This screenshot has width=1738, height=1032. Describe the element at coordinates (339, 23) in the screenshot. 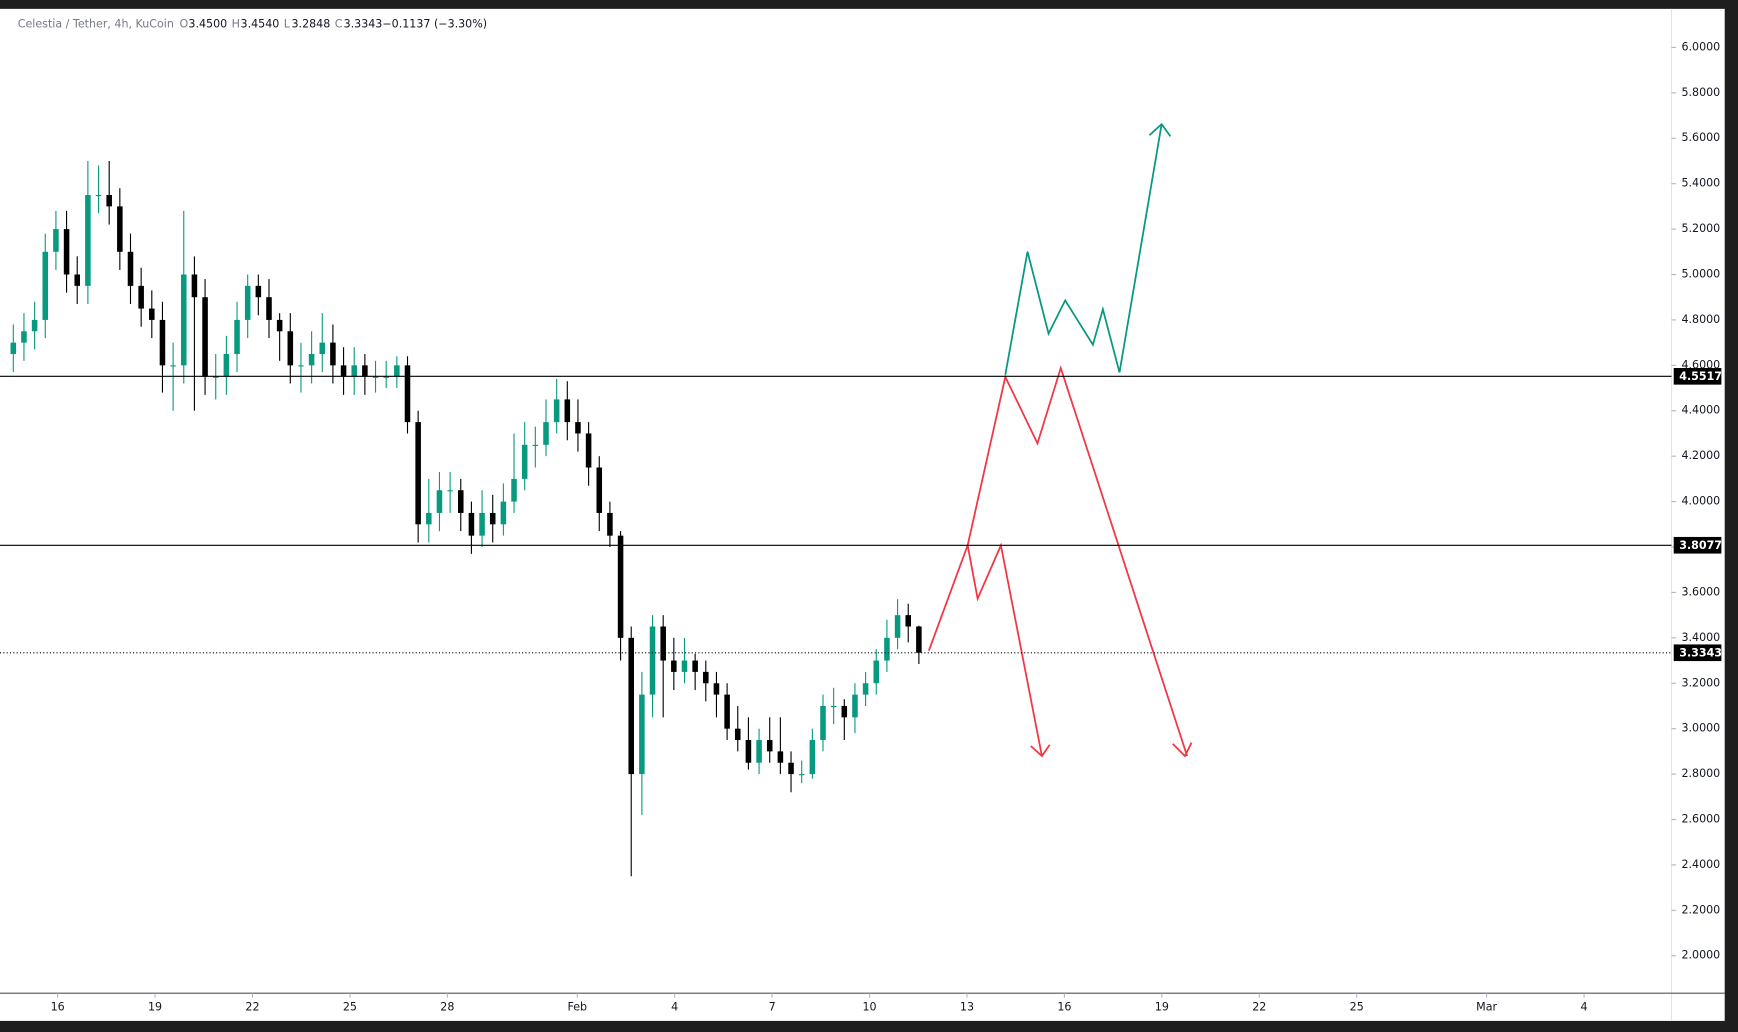

I see `c-label: C` at that location.